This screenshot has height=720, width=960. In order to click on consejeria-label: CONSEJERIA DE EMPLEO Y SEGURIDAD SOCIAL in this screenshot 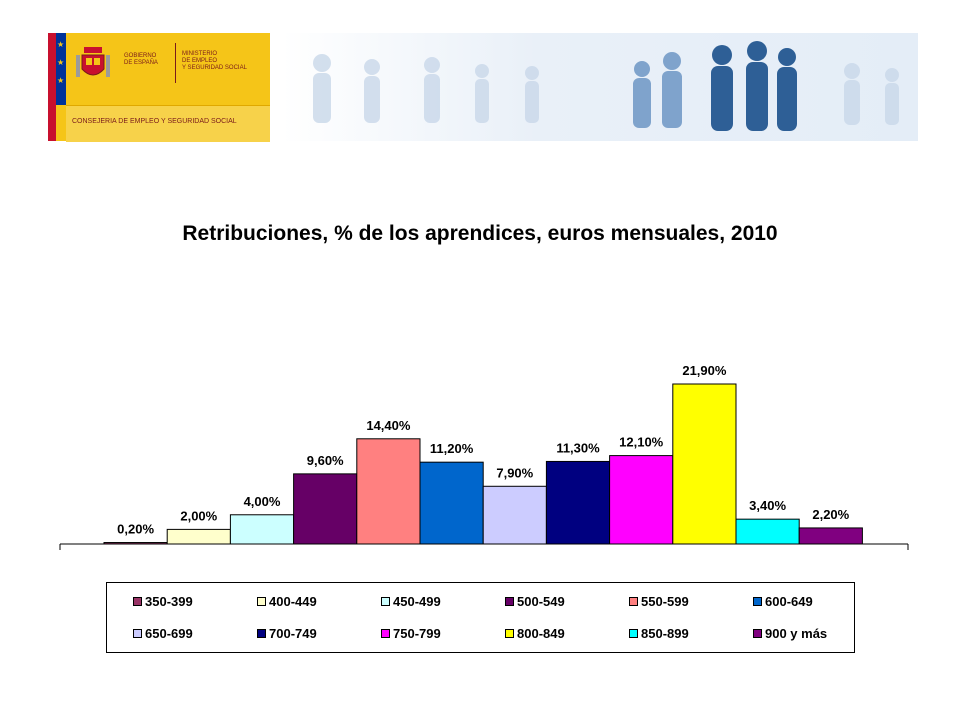, I will do `click(154, 121)`.